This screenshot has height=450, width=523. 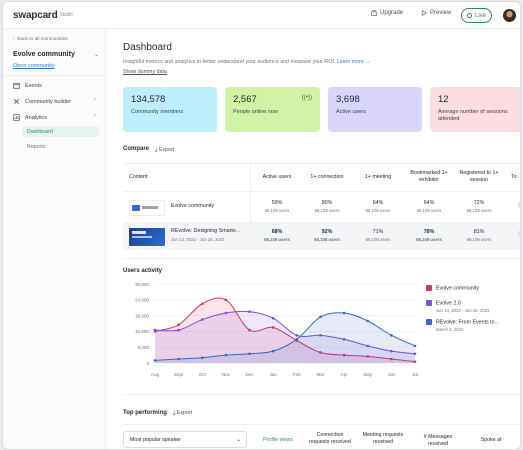 What do you see at coordinates (147, 363) in the screenshot?
I see `y-tick-label: 0` at bounding box center [147, 363].